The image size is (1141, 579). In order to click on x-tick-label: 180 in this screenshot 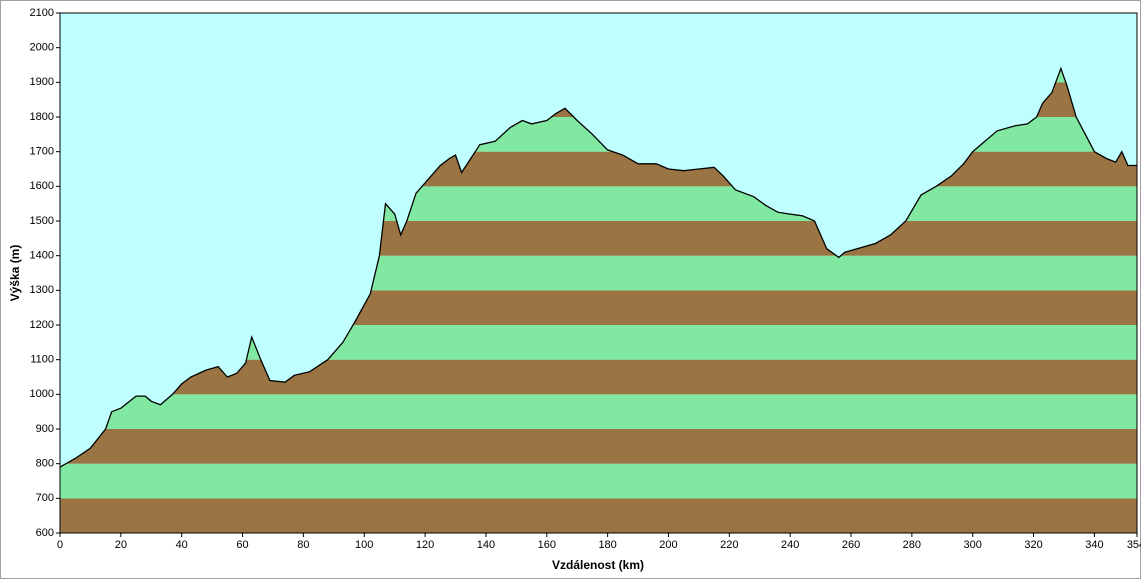, I will do `click(607, 545)`.